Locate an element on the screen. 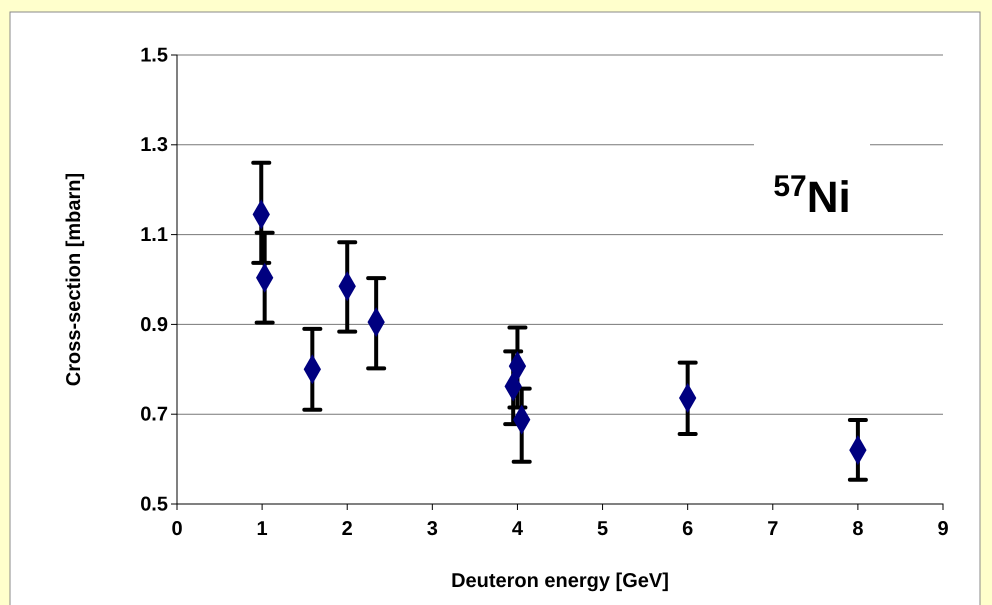 The width and height of the screenshot is (992, 605). y-tick-label: 0.5 is located at coordinates (154, 504).